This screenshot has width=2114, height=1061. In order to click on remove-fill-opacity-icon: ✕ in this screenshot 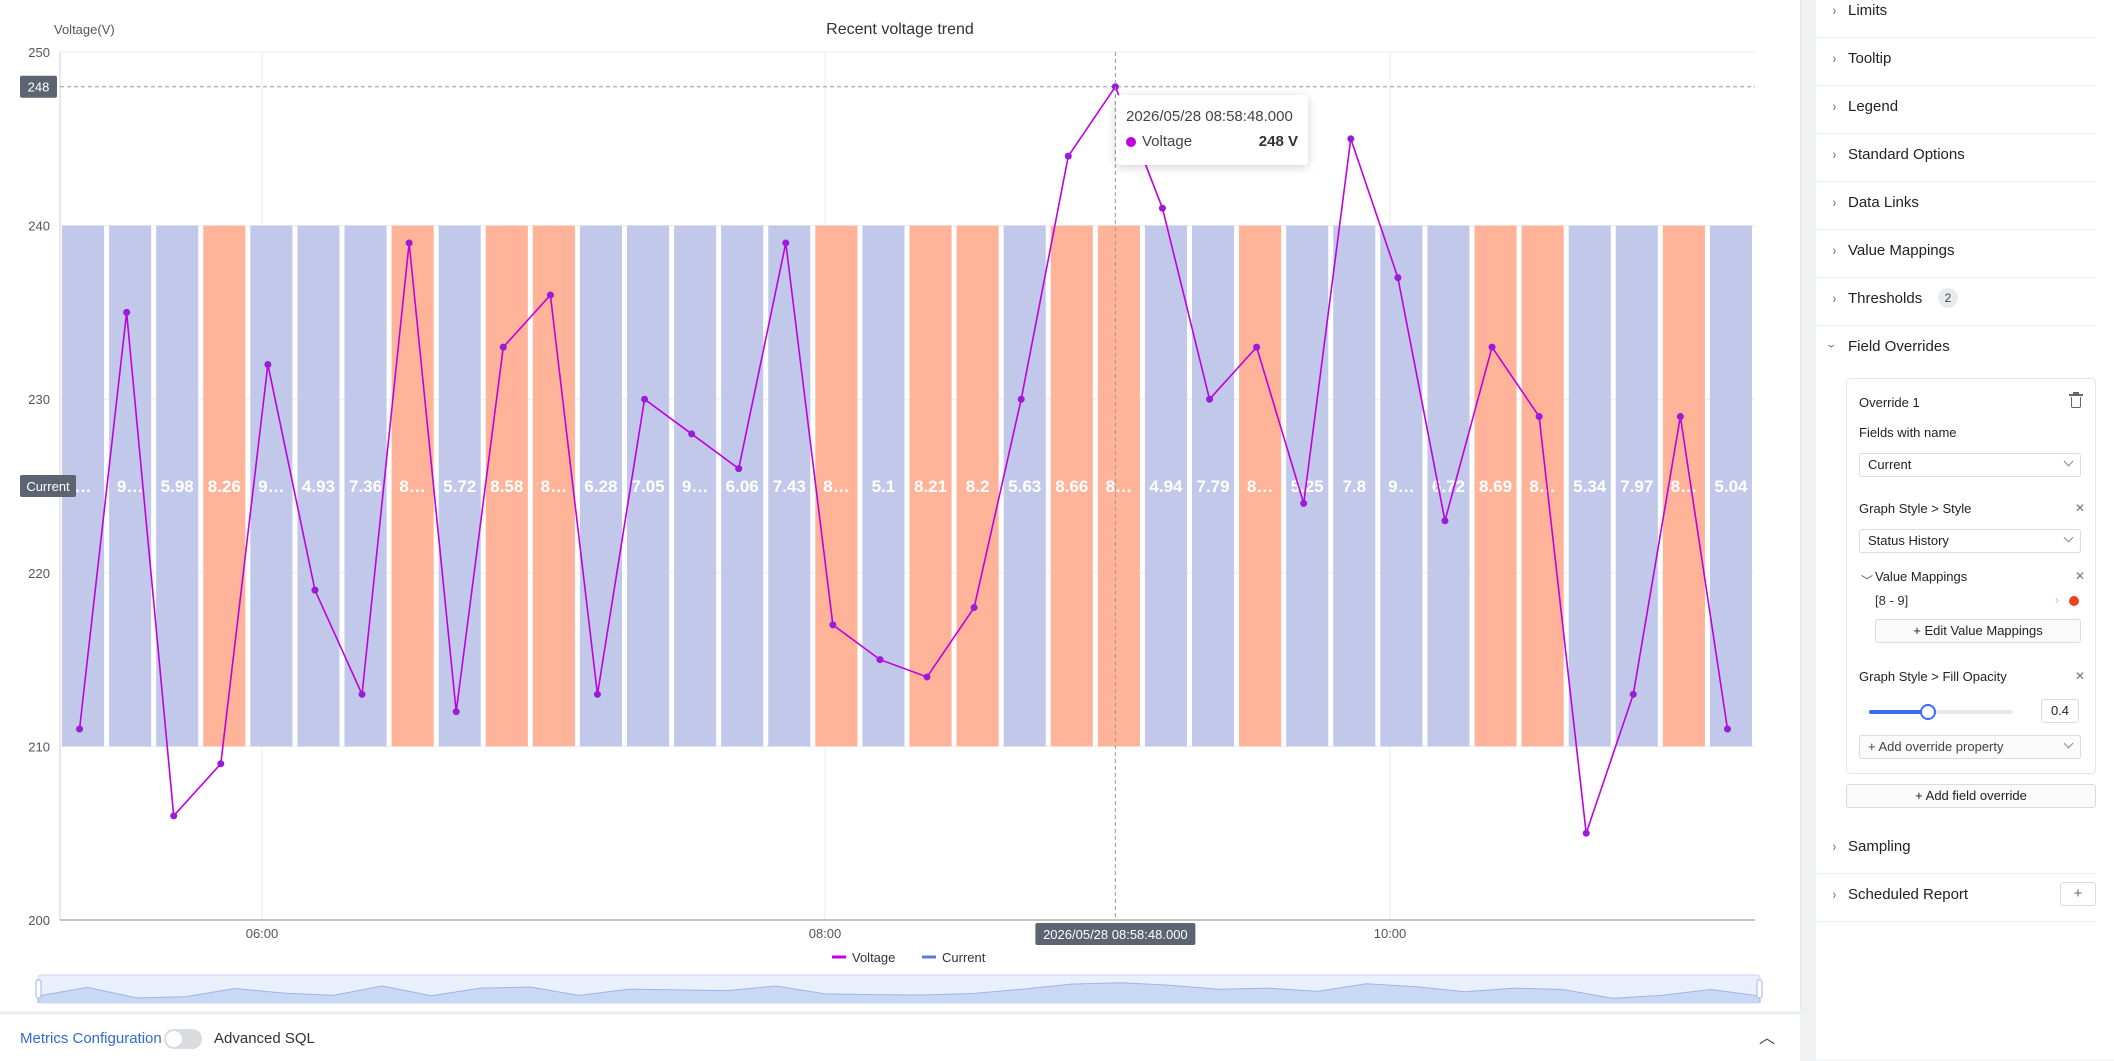, I will do `click(2080, 676)`.